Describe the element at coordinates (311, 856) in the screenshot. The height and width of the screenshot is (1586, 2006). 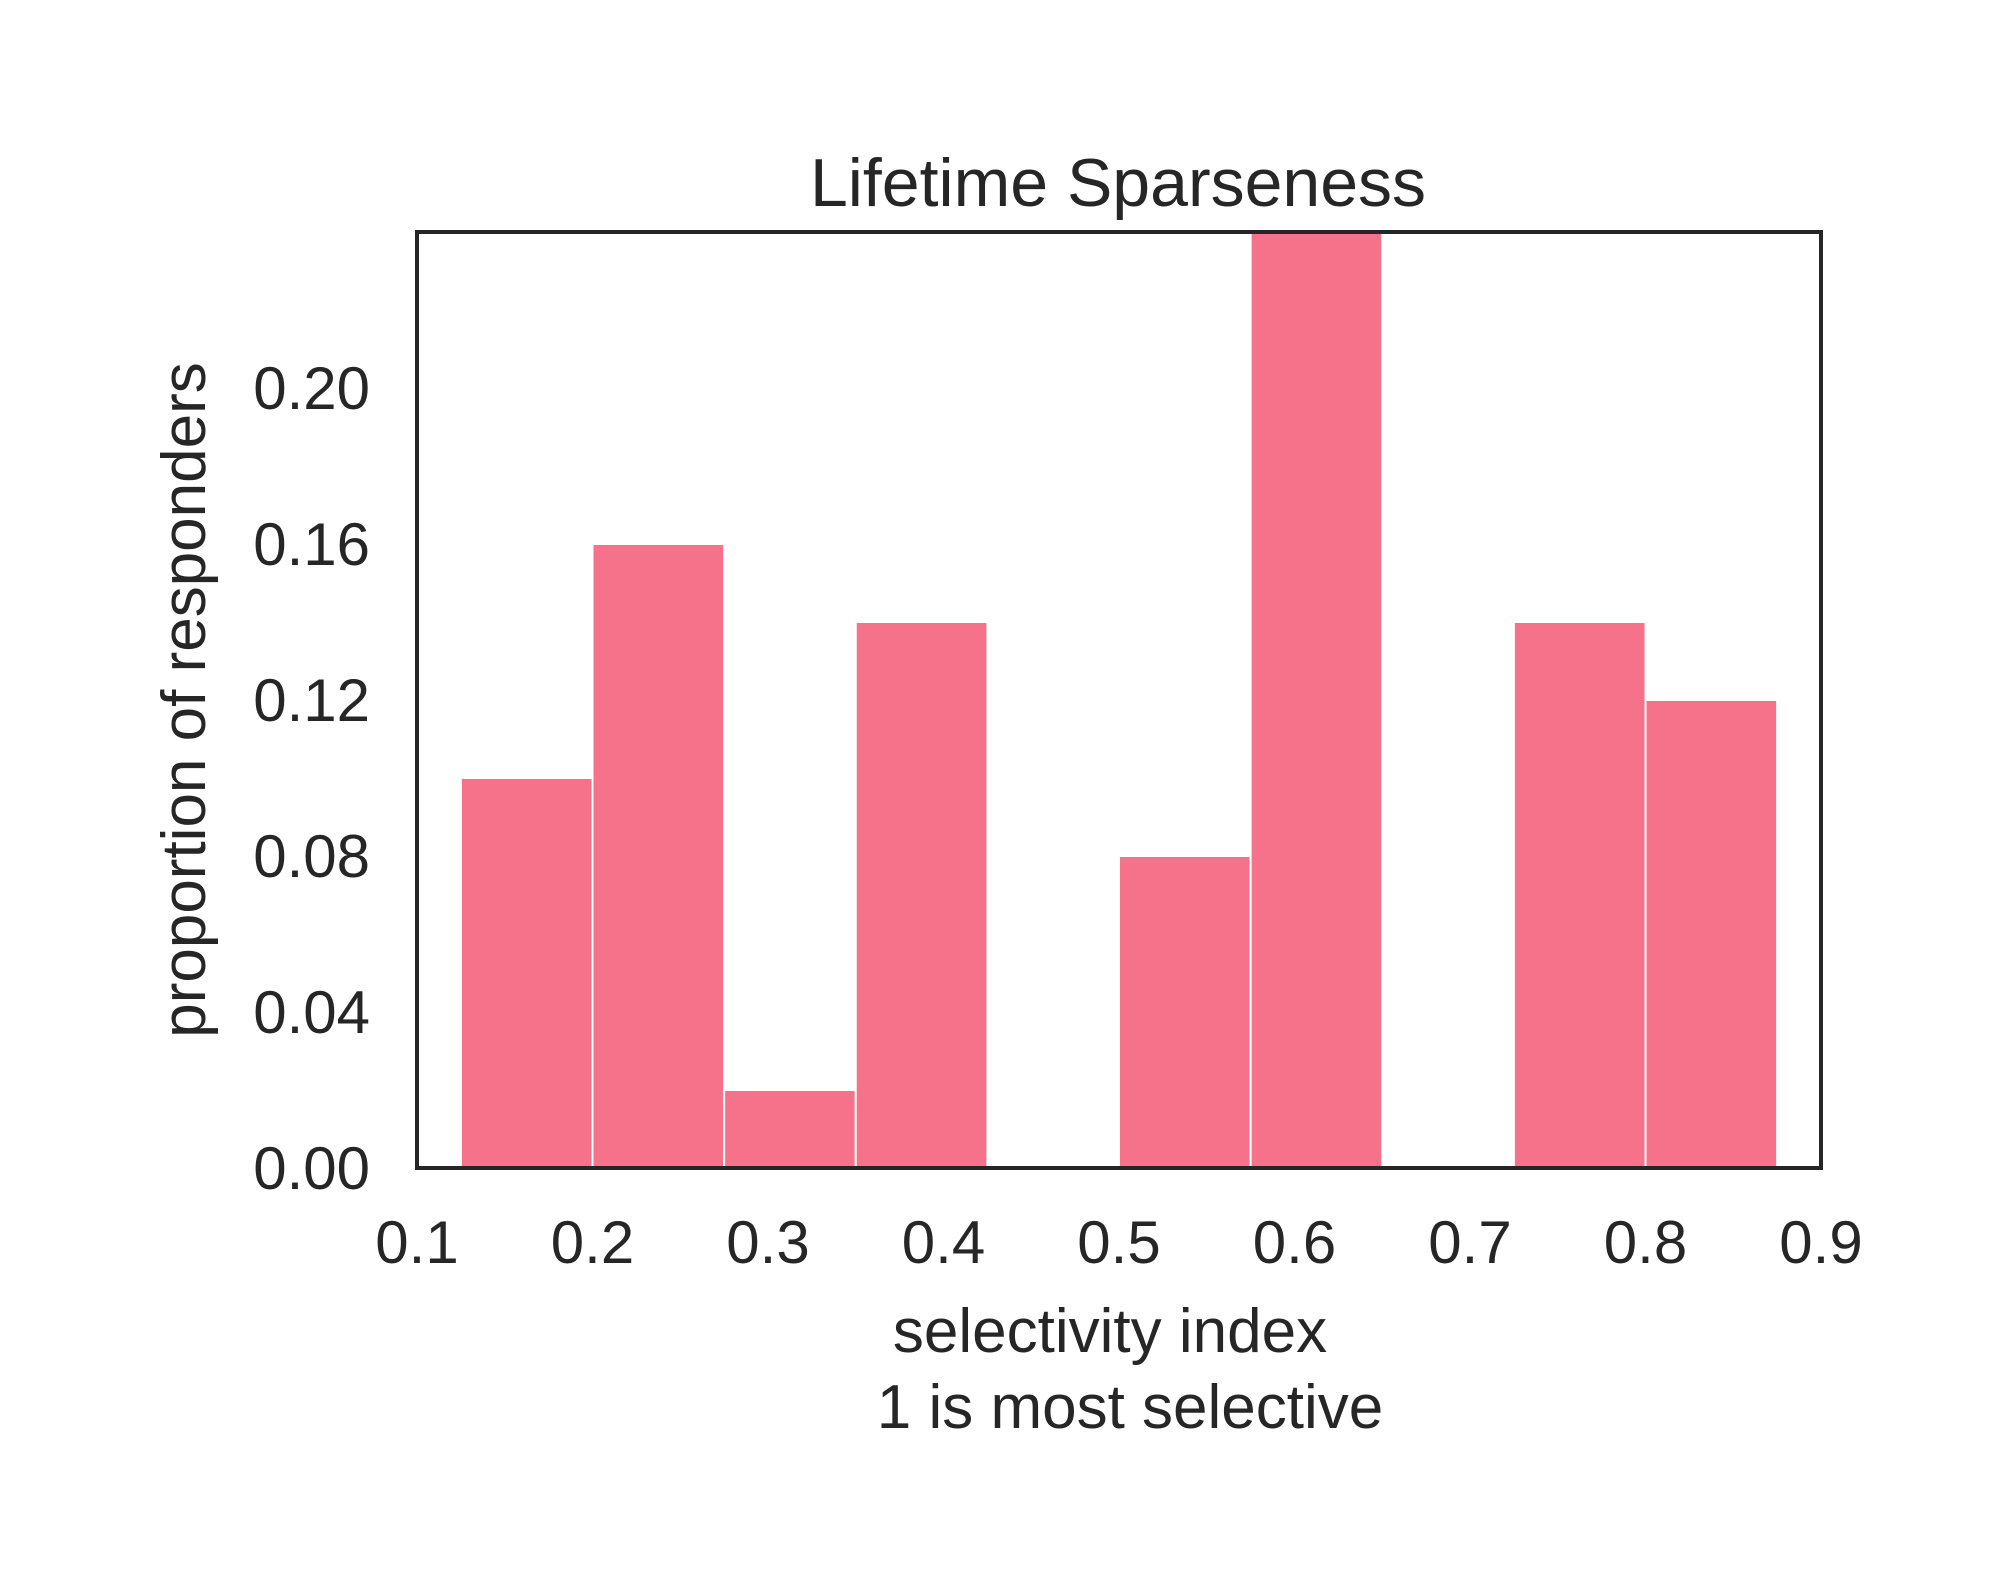
I see `y-tick-label: 0.08` at that location.